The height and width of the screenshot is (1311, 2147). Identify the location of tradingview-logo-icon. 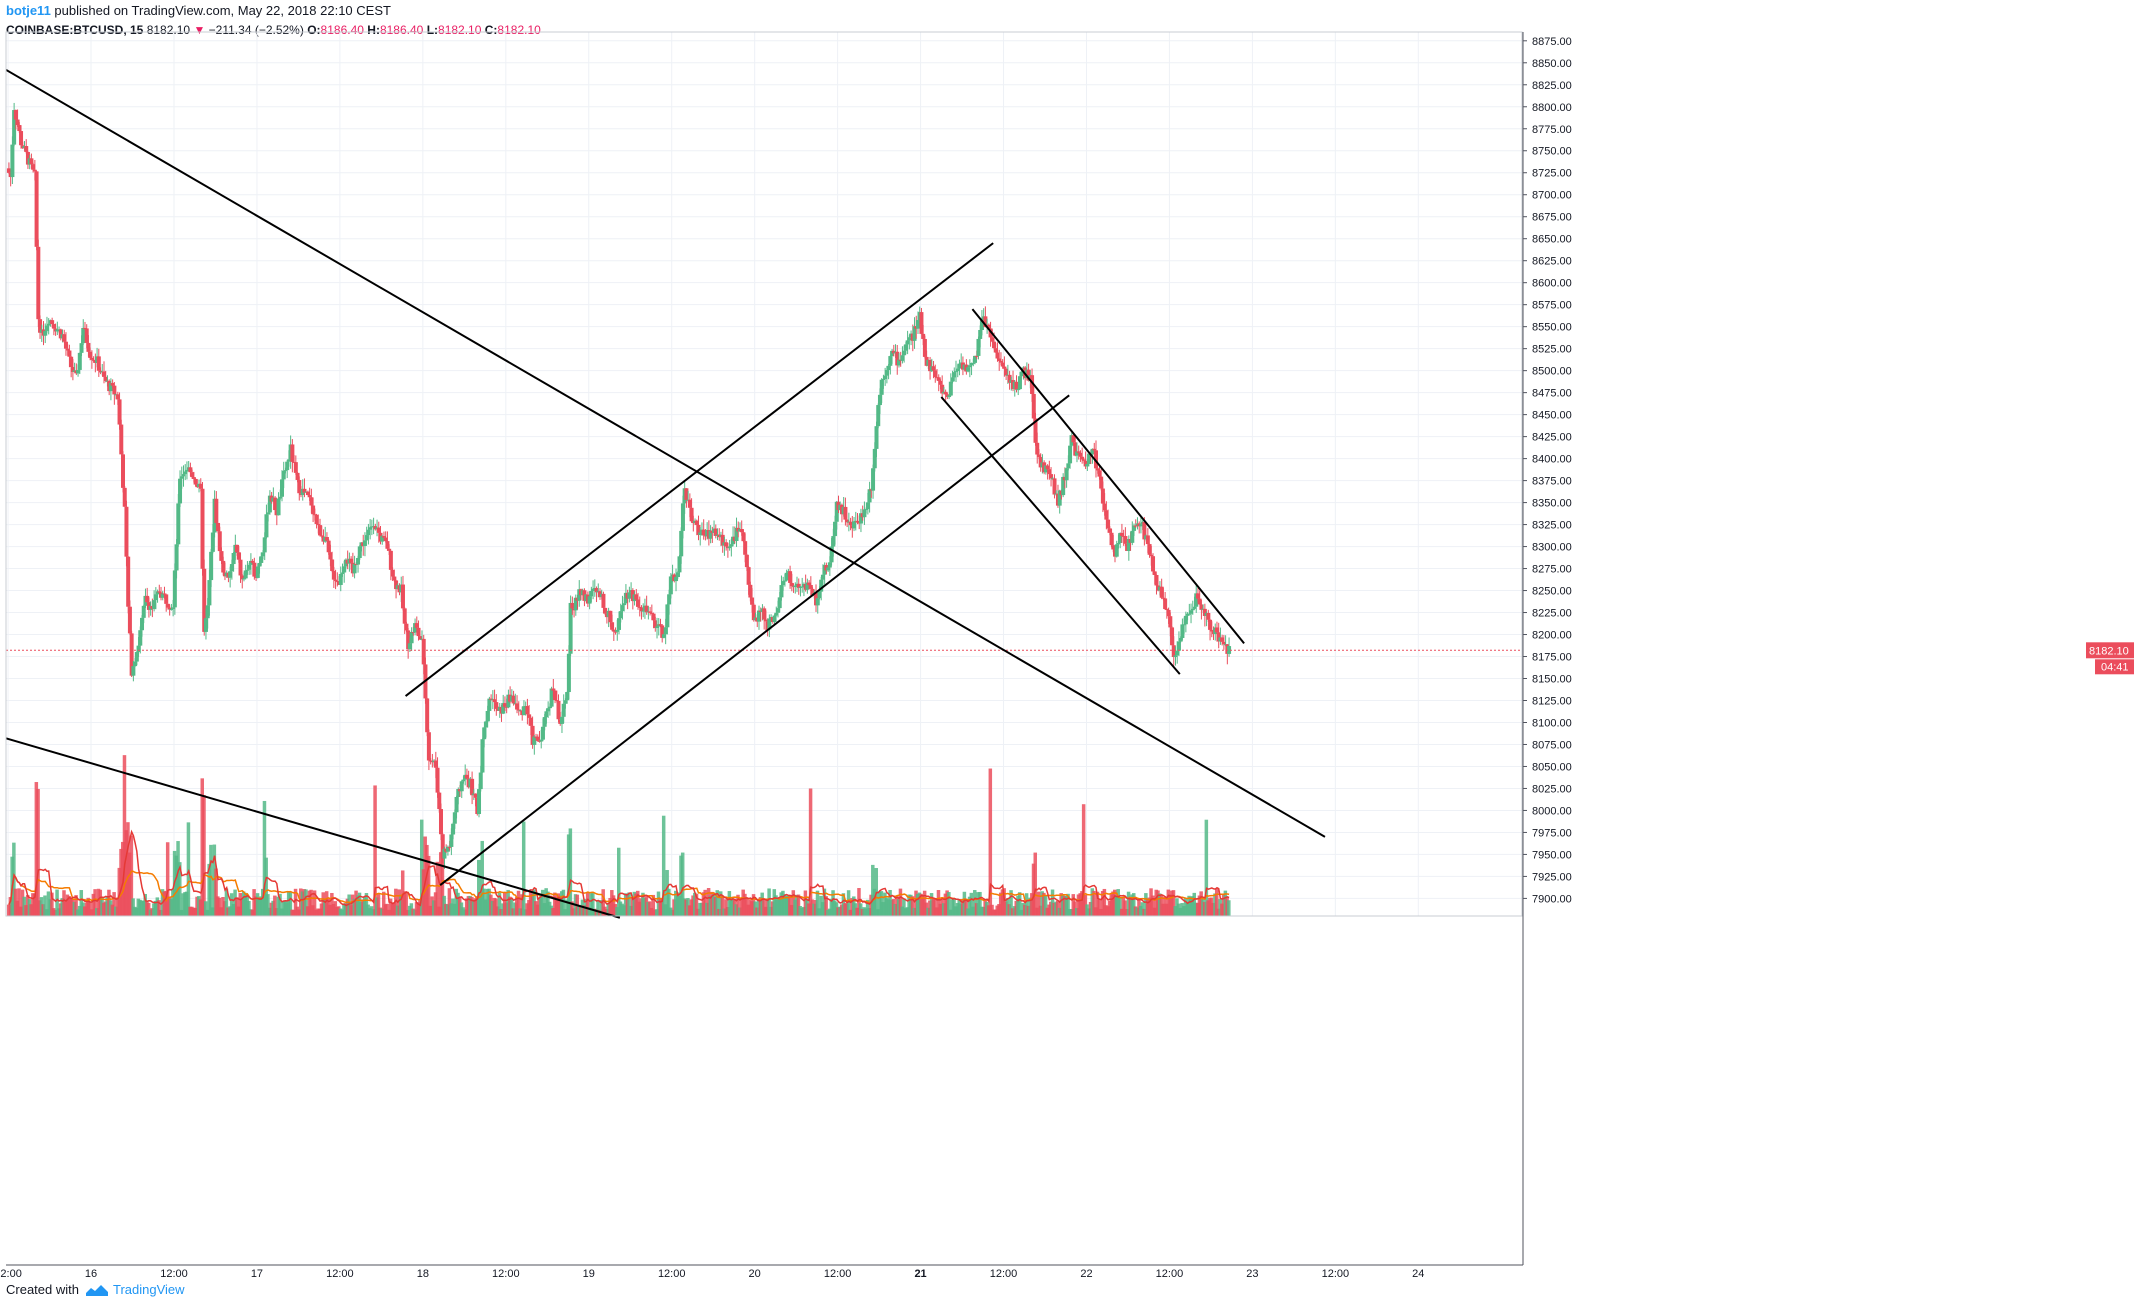
(96, 1290).